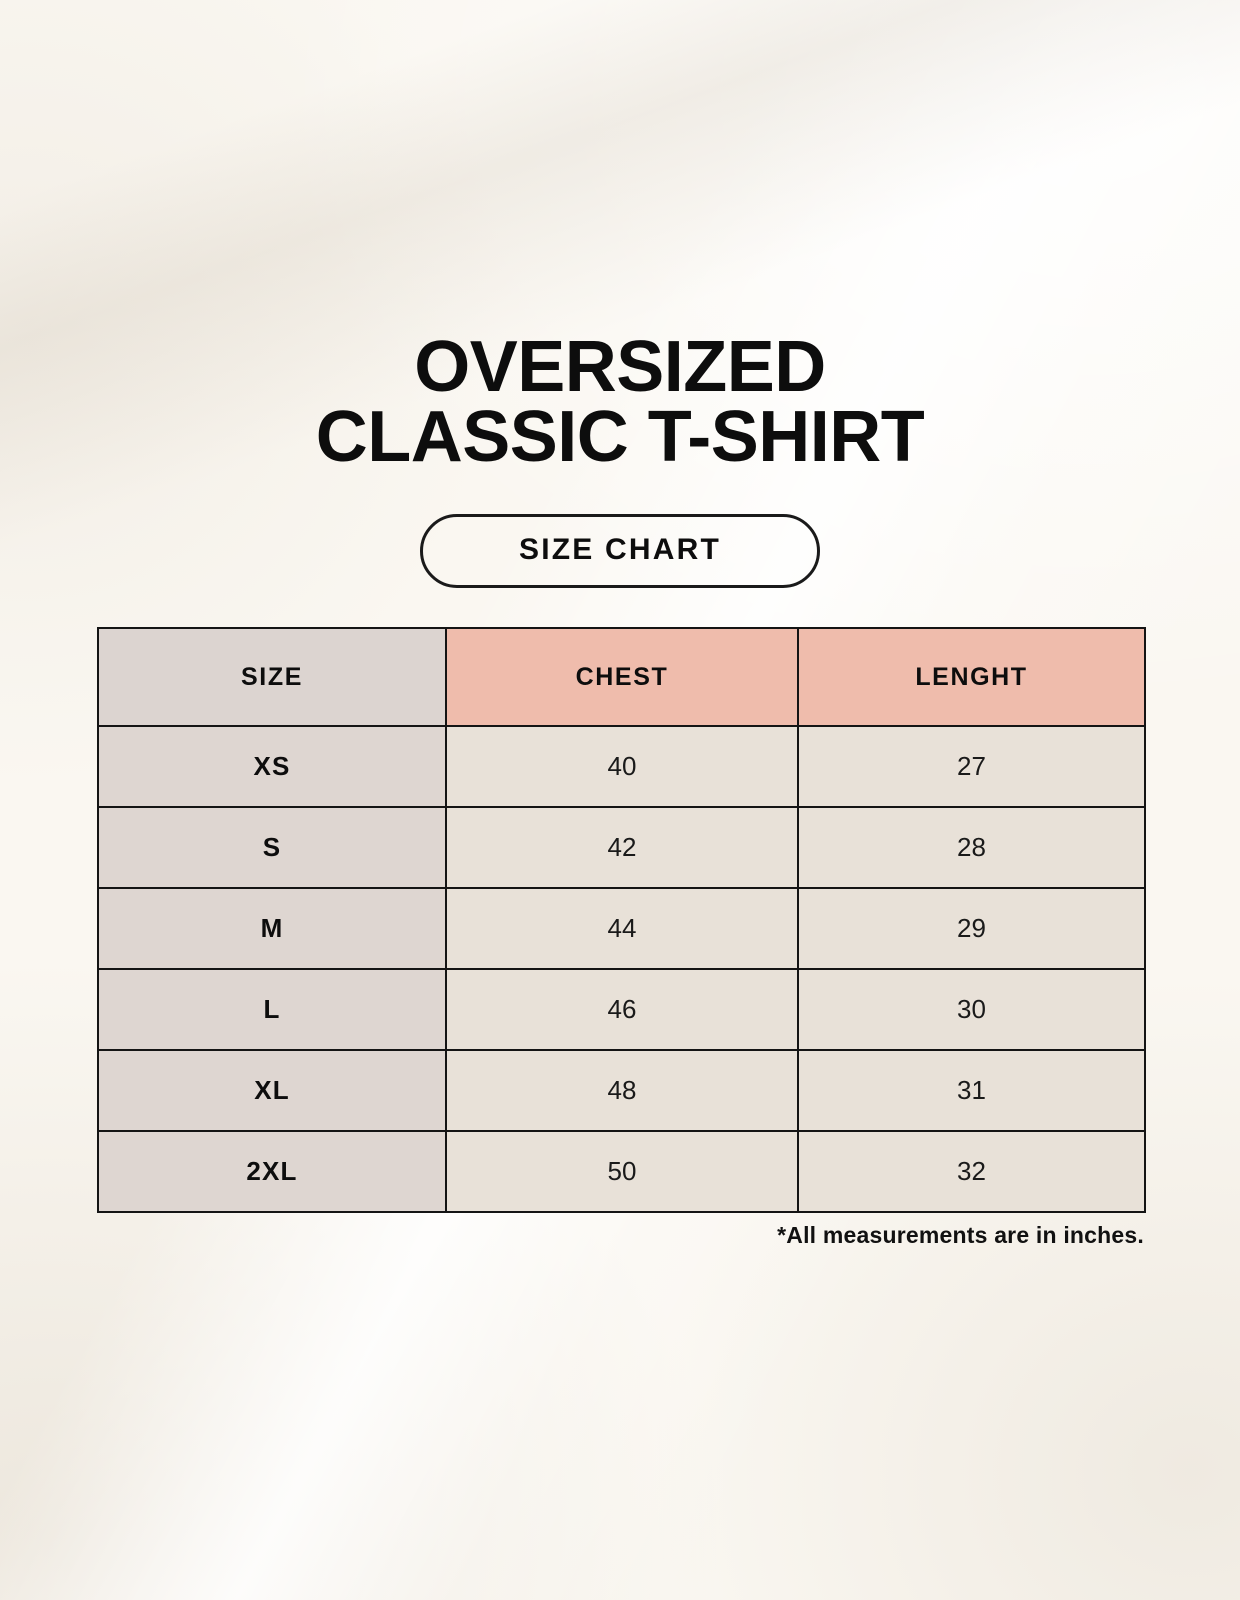 Image resolution: width=1240 pixels, height=1600 pixels. I want to click on column-header-chest: CHEST, so click(622, 677).